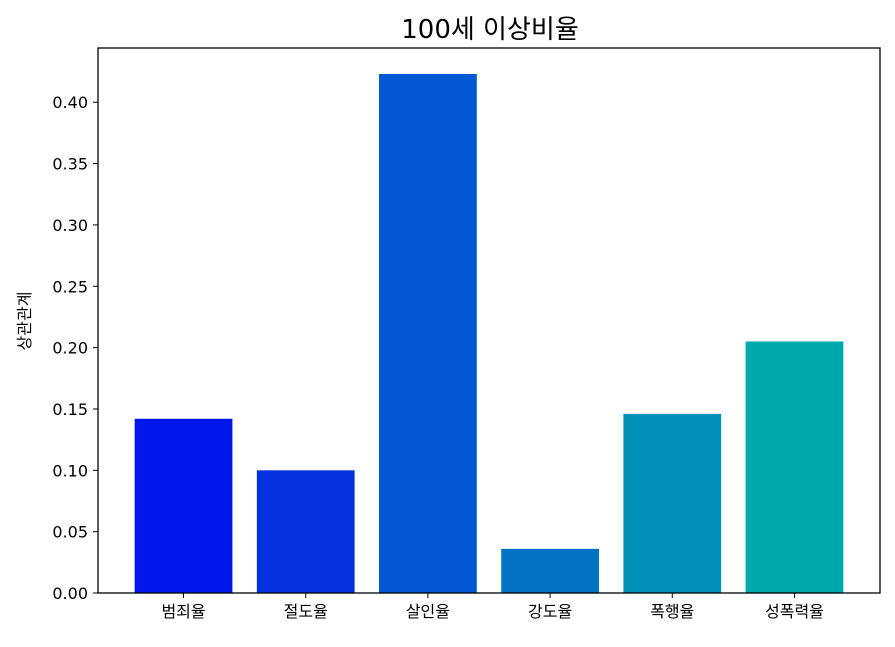  Describe the element at coordinates (306, 611) in the screenshot. I see `x-tick-label: 절도율` at that location.